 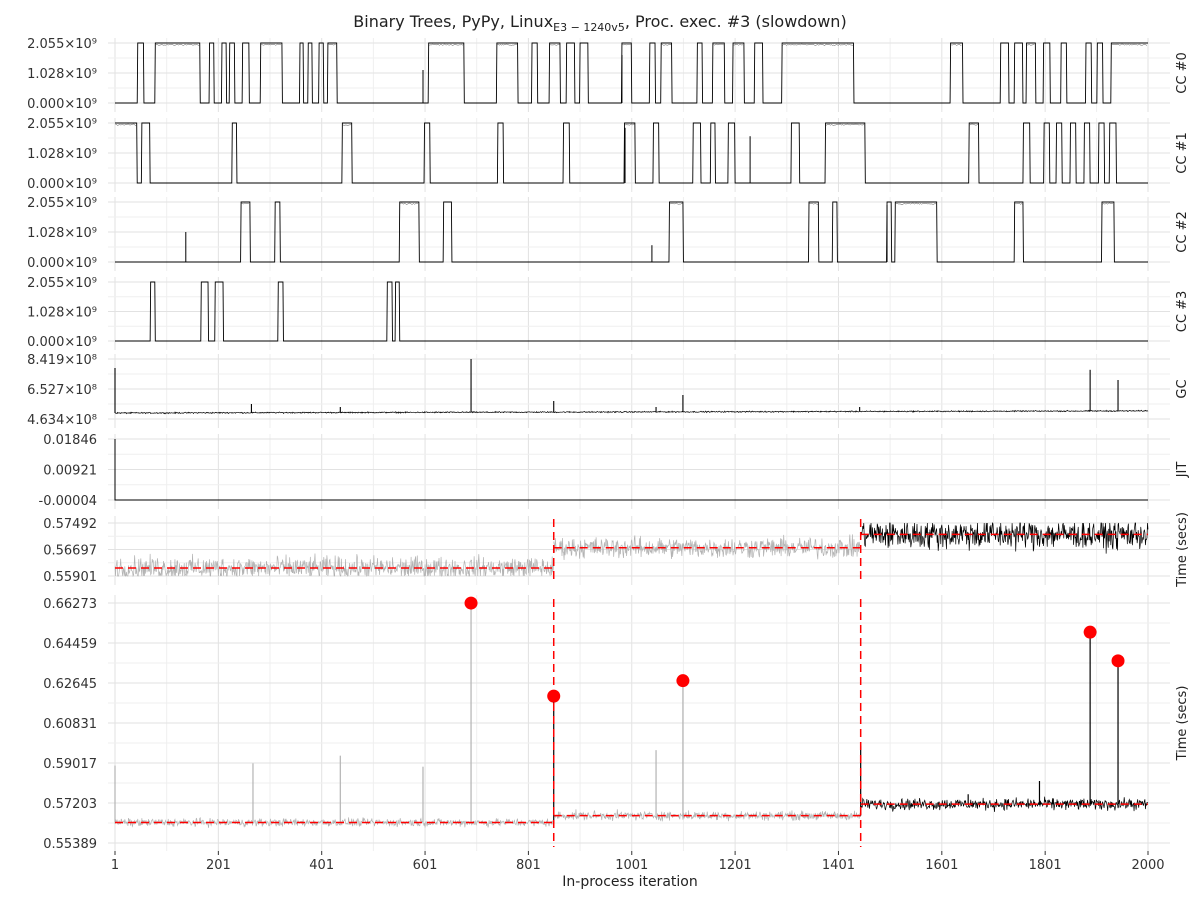 I want to click on panel-cc2: 0.000×10⁹ 1.028×10⁹ 2.055×10⁹ CC #2, so click(x=608, y=233).